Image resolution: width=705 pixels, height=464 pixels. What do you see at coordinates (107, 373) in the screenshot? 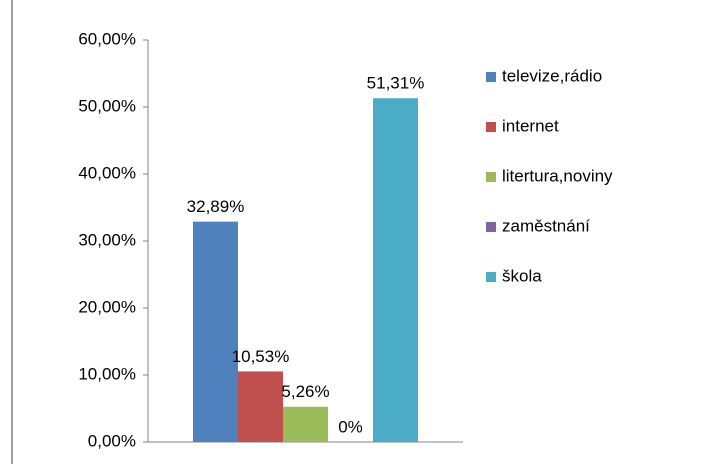
I see `y-tick-label: 10,00%` at bounding box center [107, 373].